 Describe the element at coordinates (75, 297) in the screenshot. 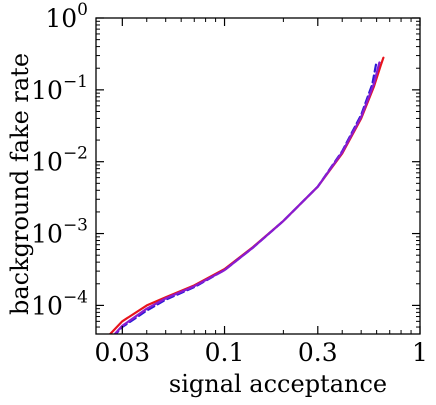

I see `y-tick-label-exponent: −4` at that location.